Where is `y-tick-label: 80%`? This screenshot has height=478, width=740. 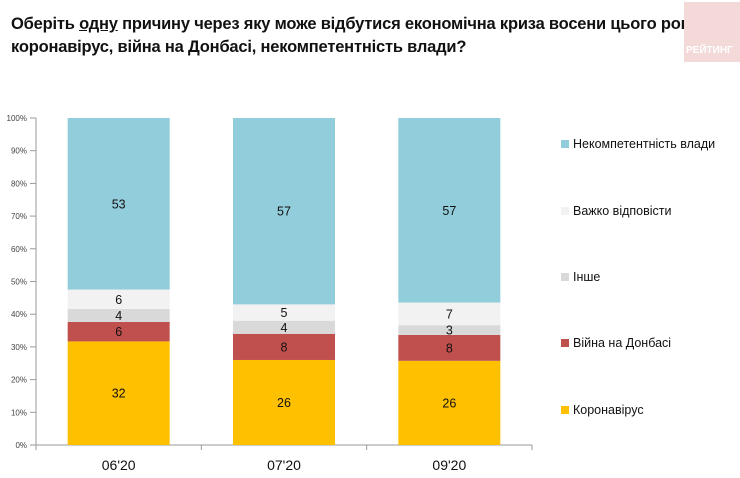
y-tick-label: 80% is located at coordinates (19, 183).